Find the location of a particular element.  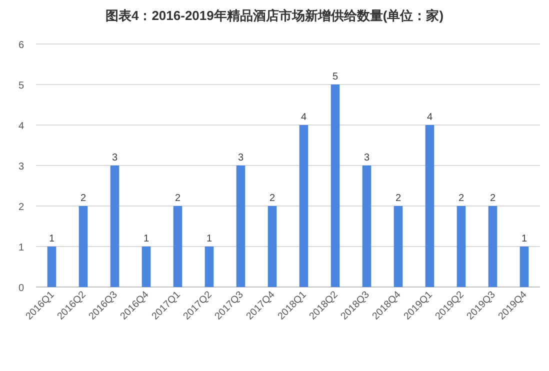

y-tick-label: 4 is located at coordinates (21, 126).